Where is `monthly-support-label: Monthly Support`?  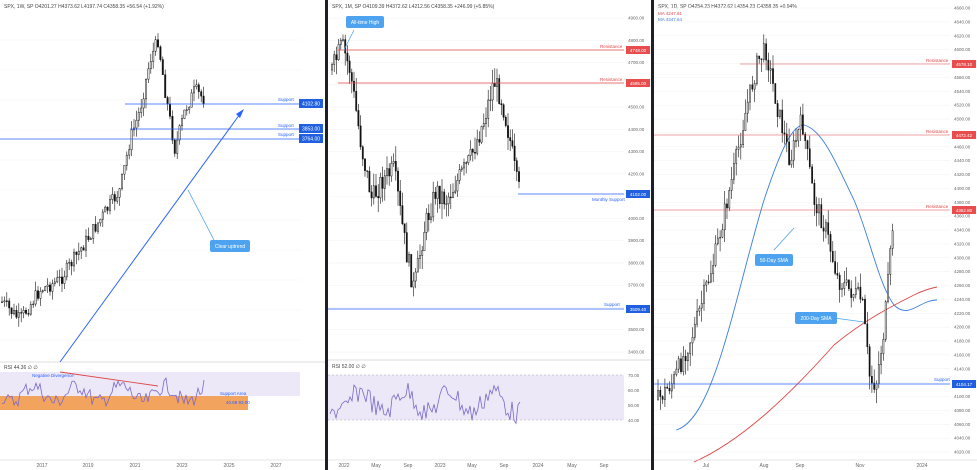 monthly-support-label: Monthly Support is located at coordinates (609, 199).